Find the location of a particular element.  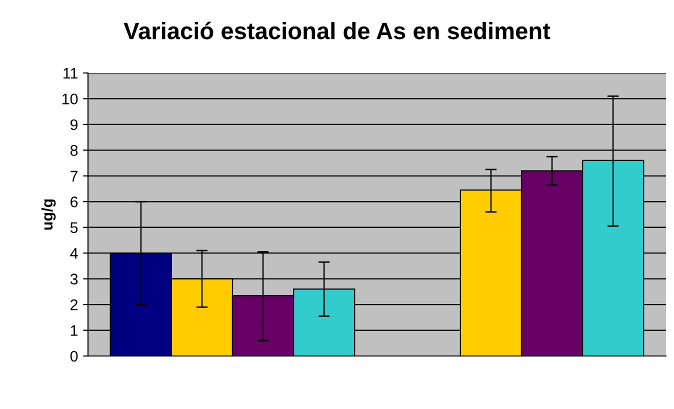

y-tick-label: 11 is located at coordinates (71, 73).